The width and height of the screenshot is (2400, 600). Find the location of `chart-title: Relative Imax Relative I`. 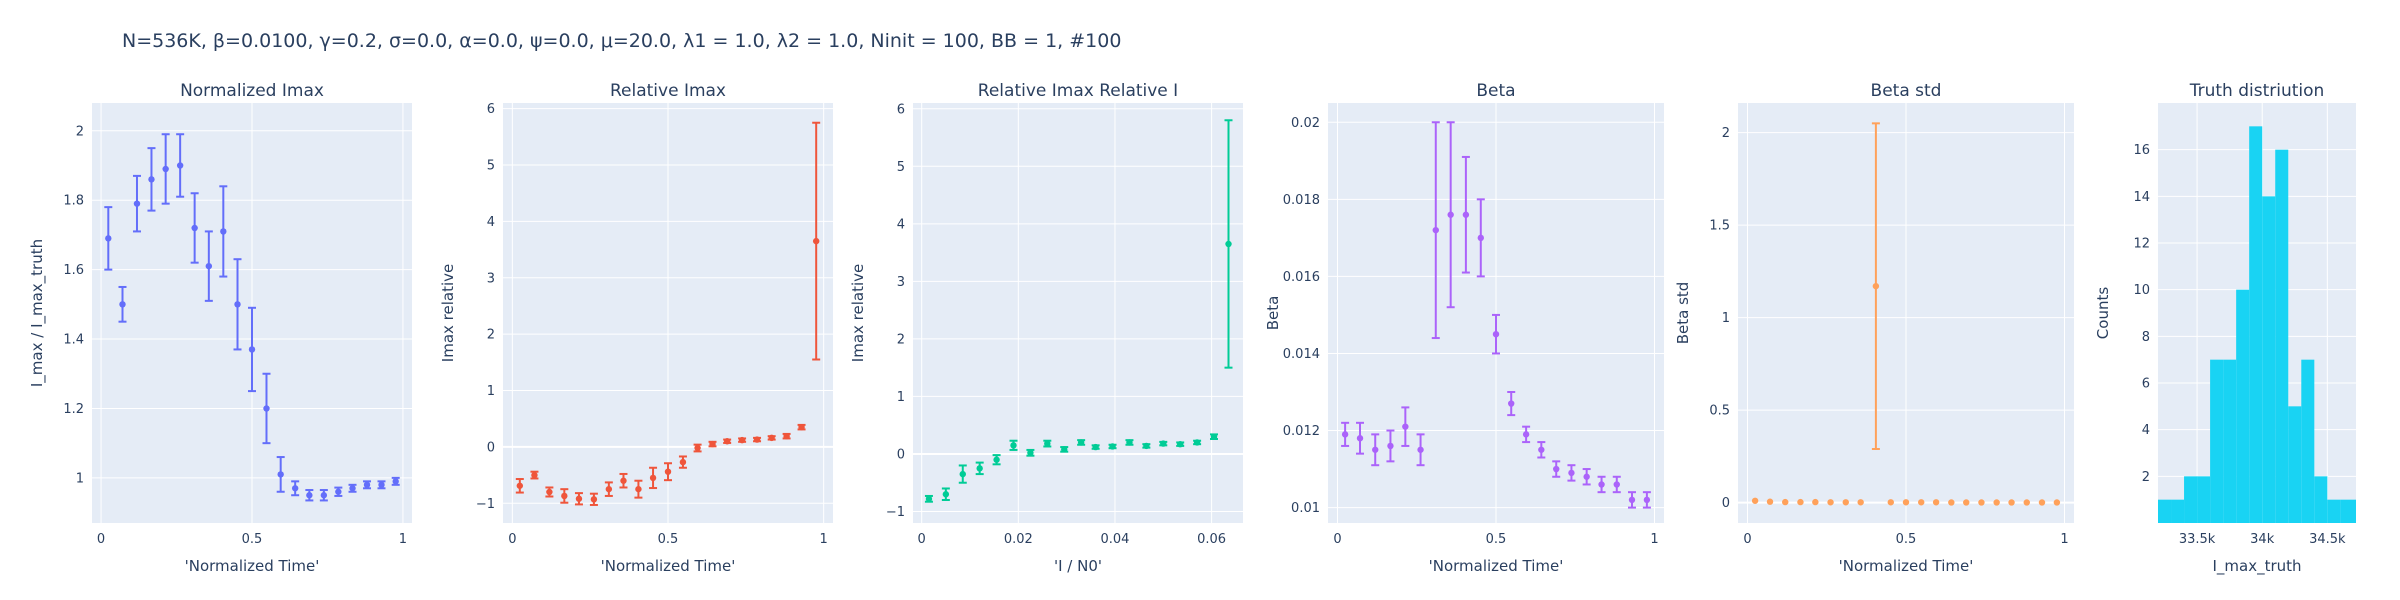

chart-title: Relative Imax Relative I is located at coordinates (1078, 91).